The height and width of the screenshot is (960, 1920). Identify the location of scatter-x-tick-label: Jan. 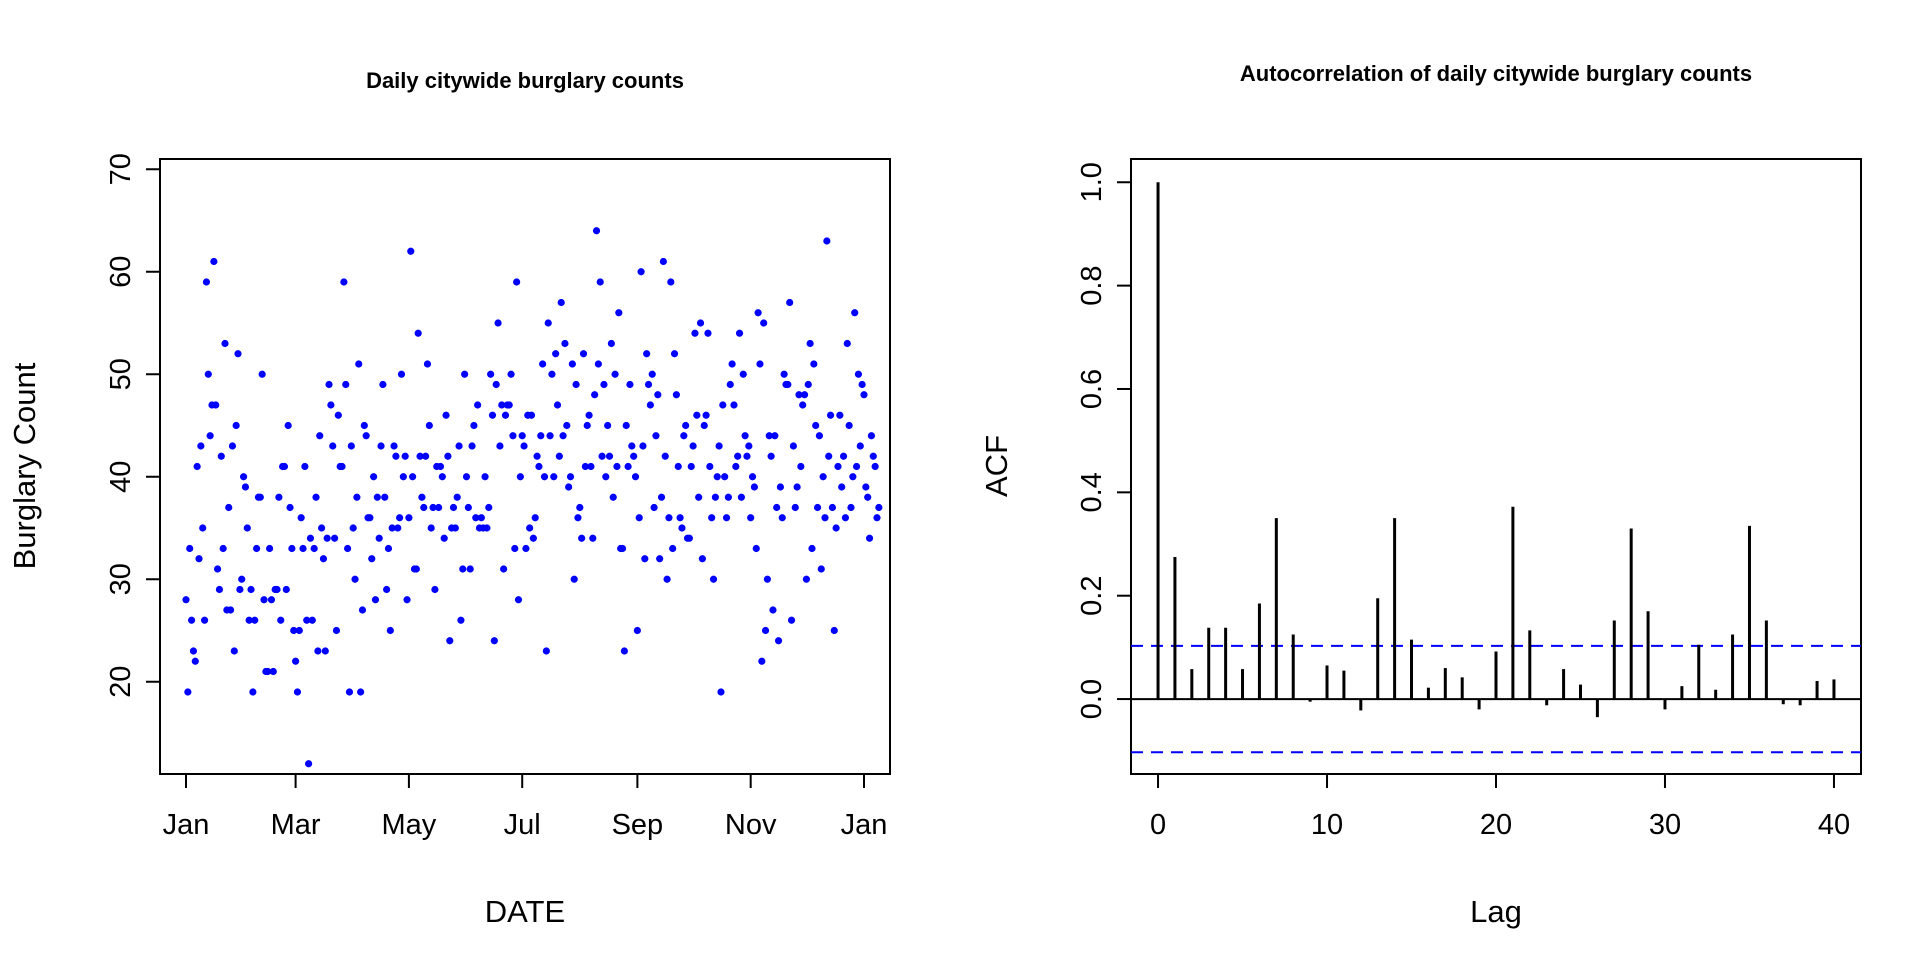
(186, 825).